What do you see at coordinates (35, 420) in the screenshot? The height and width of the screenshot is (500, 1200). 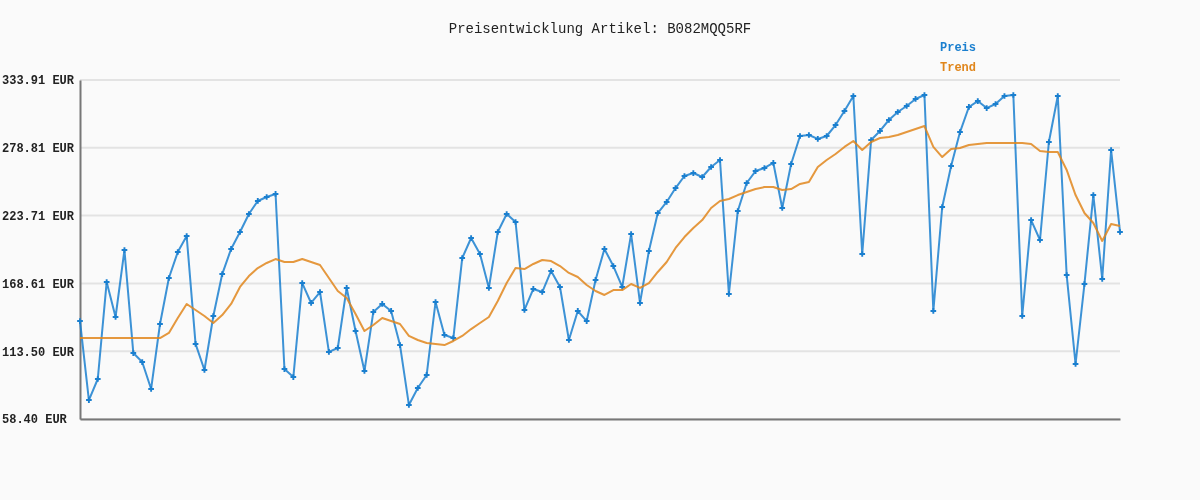 I see `y-tick-label: 58.40 EUR` at bounding box center [35, 420].